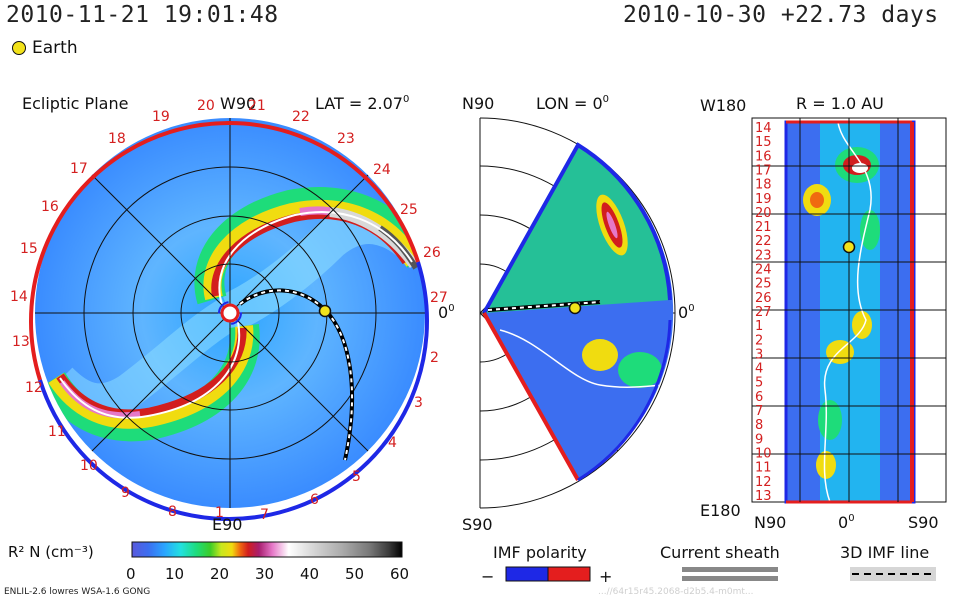 The width and height of the screenshot is (960, 600). I want to click on svg-text: 15, so click(29, 249).